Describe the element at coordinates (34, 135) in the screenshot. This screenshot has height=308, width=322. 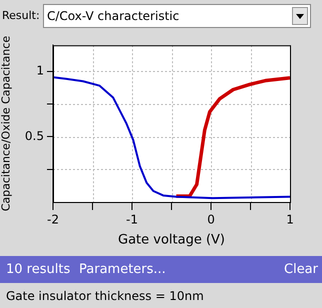
I see `y-tick-label: 0.5` at that location.